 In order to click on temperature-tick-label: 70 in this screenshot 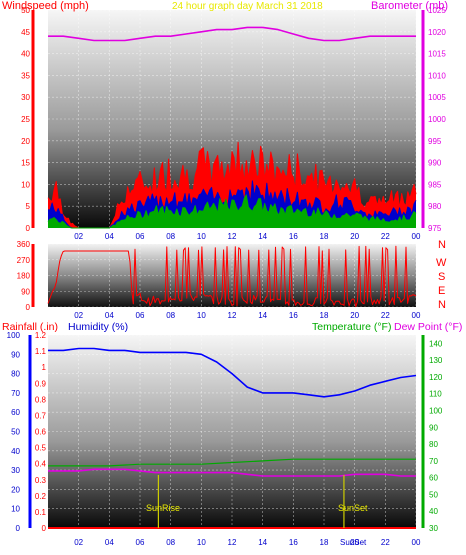, I will do `click(433, 461)`.